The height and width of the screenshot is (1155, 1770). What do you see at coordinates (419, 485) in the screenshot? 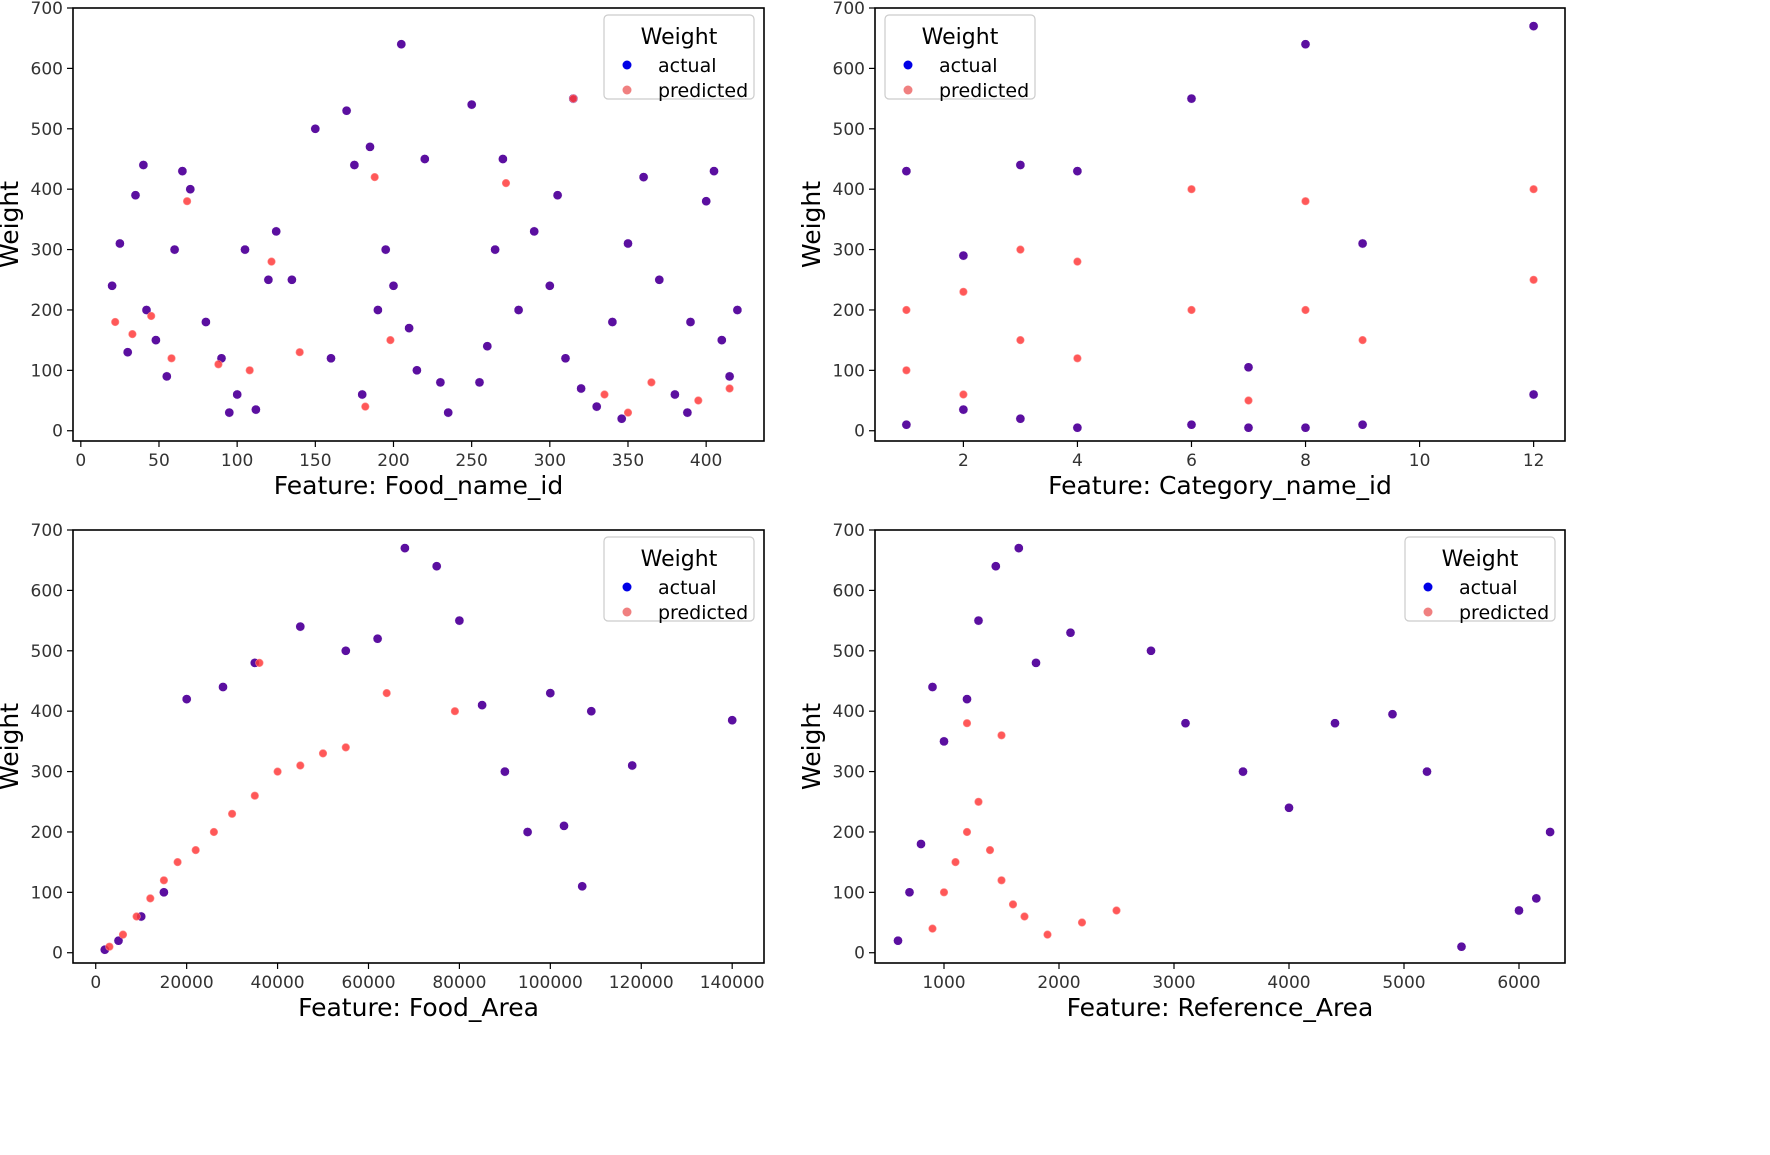
I see `x-axis-label: Feature: Food_name_id` at bounding box center [419, 485].